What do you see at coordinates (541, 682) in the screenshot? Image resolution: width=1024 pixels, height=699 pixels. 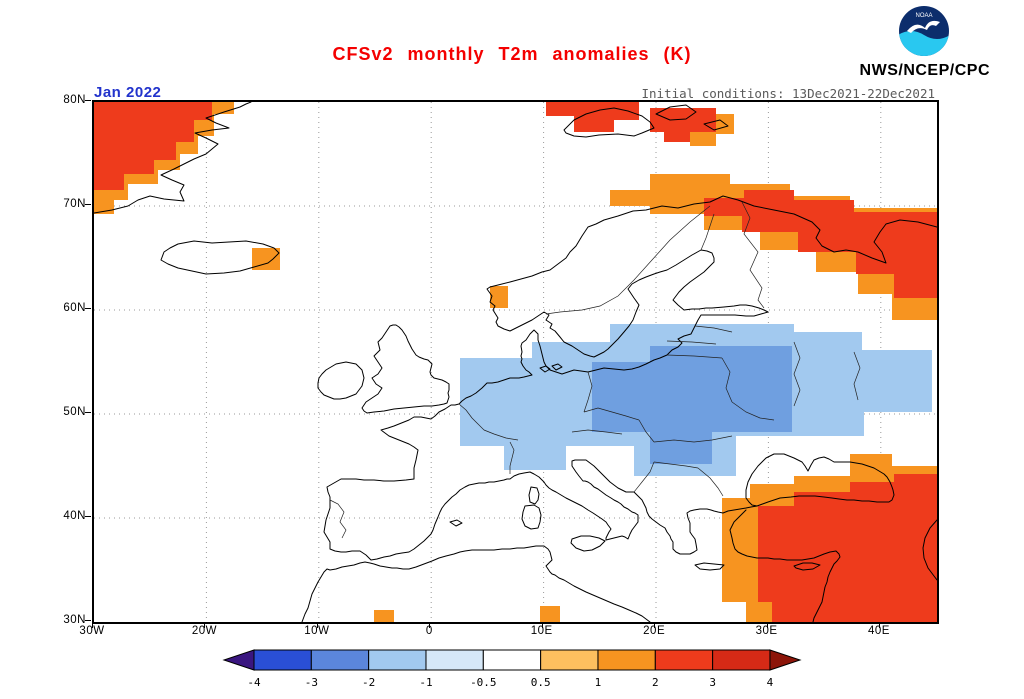 I see `colorbar-label-0.5: 0.5` at bounding box center [541, 682].